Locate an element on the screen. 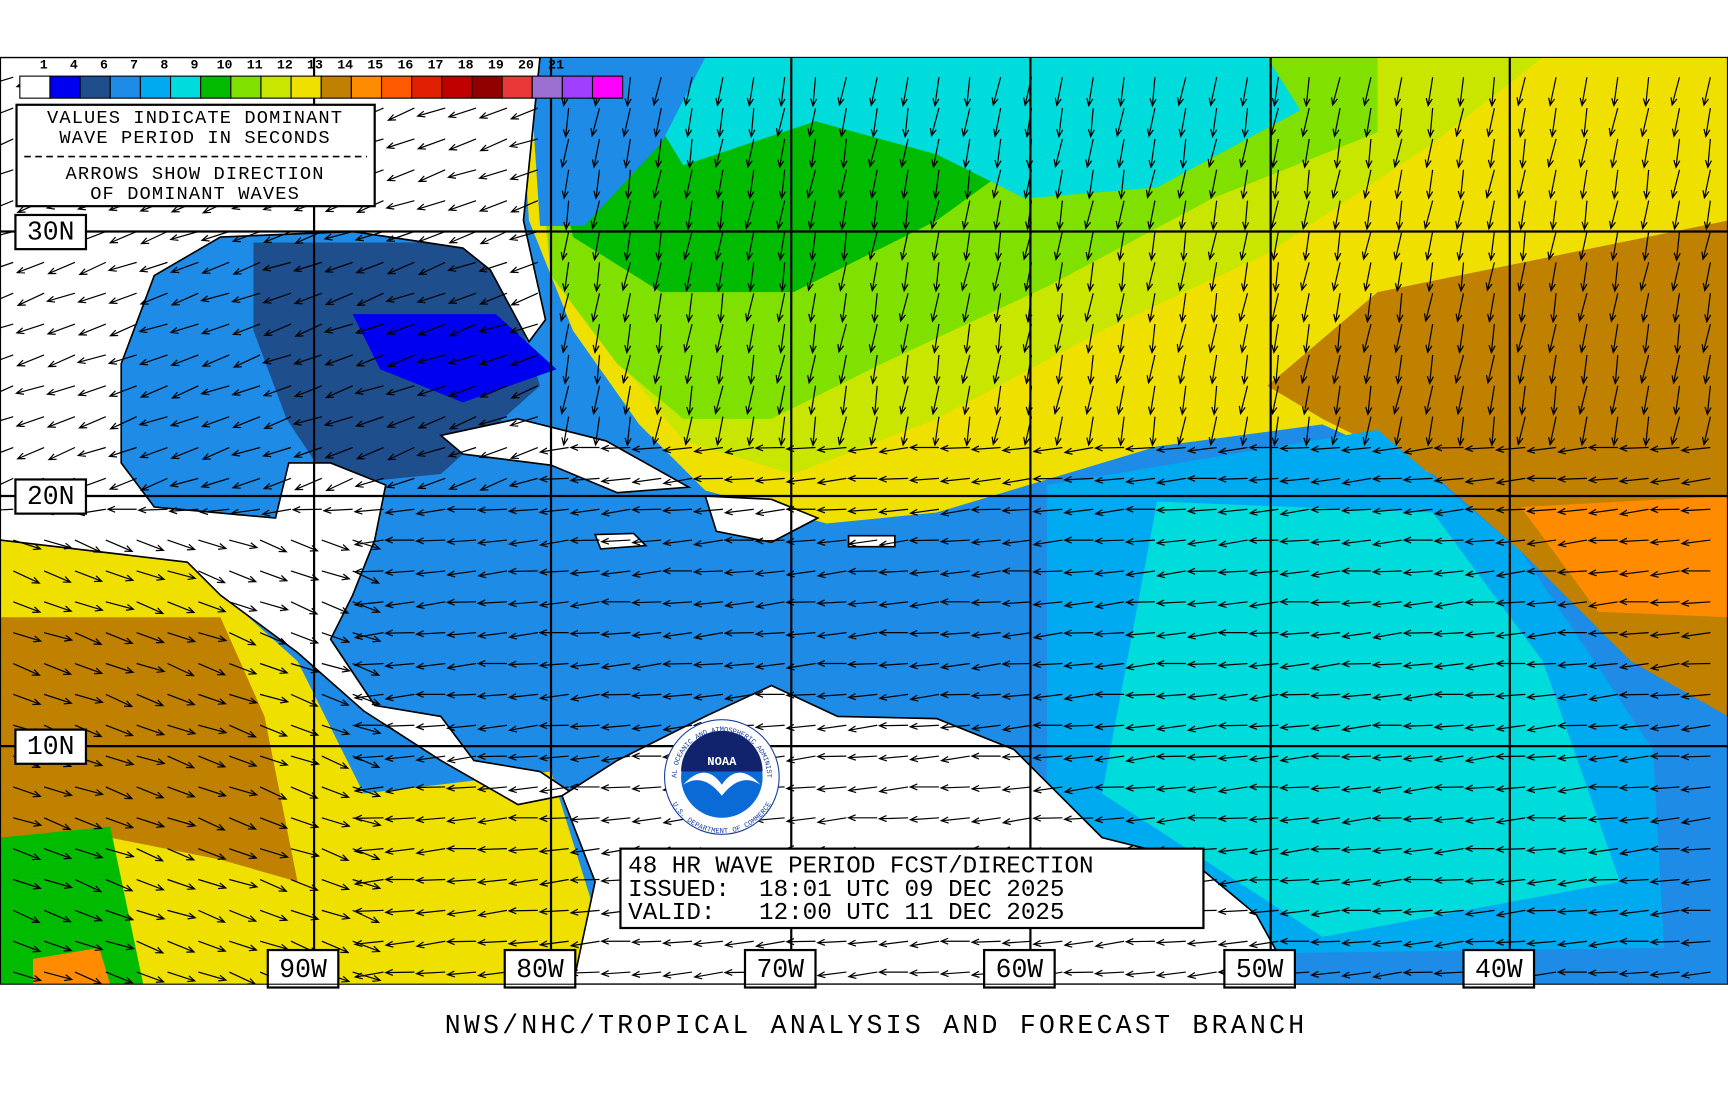 This screenshot has width=1728, height=1100. legend-label: 11 is located at coordinates (255, 65).